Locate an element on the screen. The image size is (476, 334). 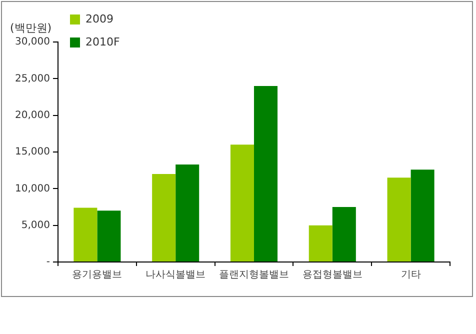
x-tick-label: 기타 is located at coordinates (410, 275).